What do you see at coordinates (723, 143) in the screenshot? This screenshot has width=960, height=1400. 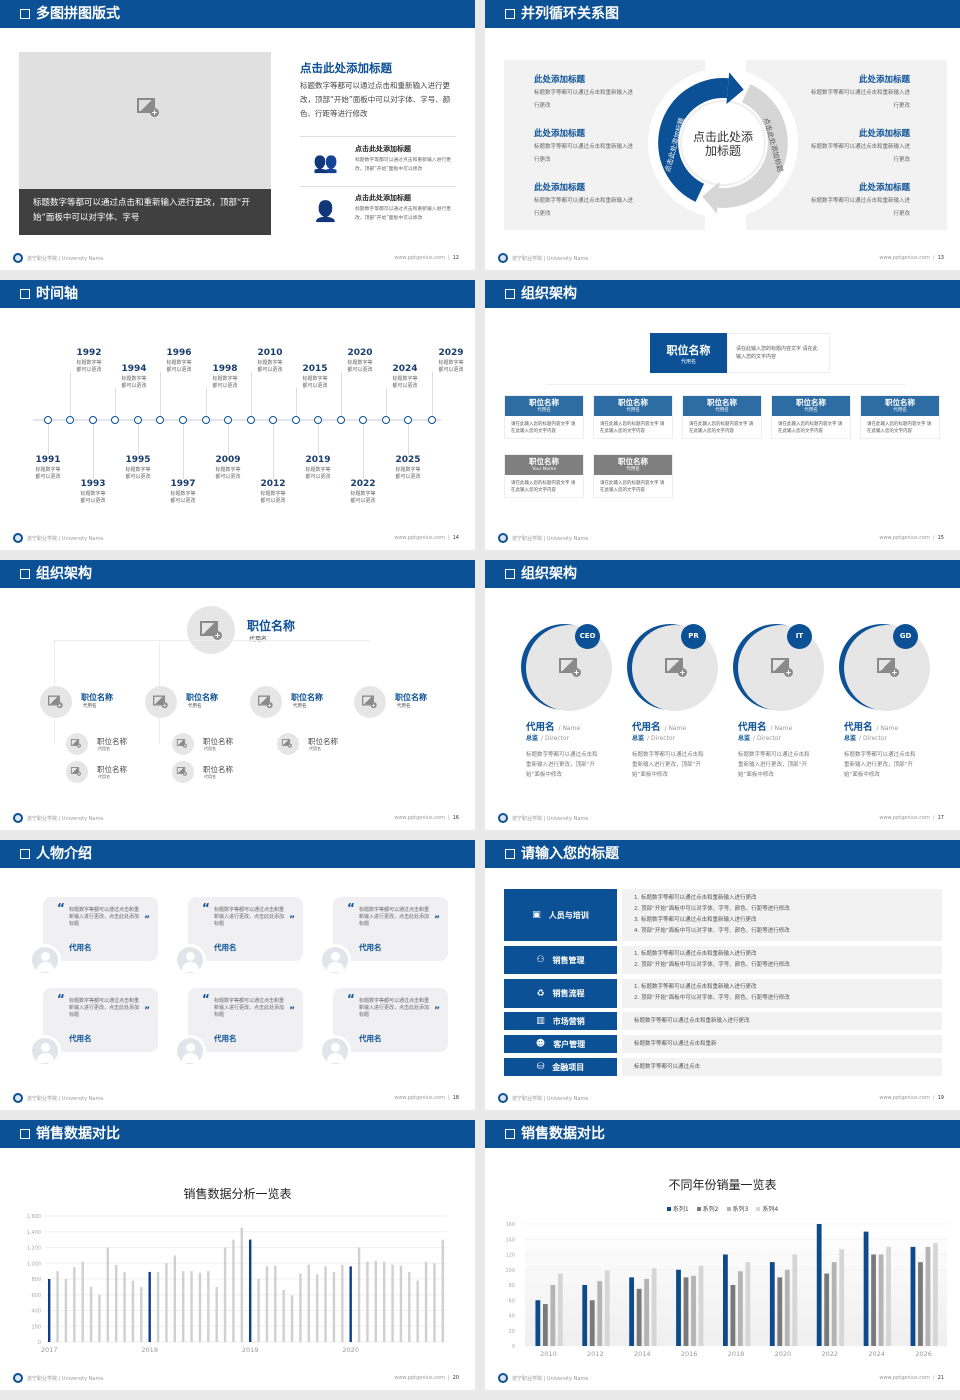 I see `inner-ring` at bounding box center [723, 143].